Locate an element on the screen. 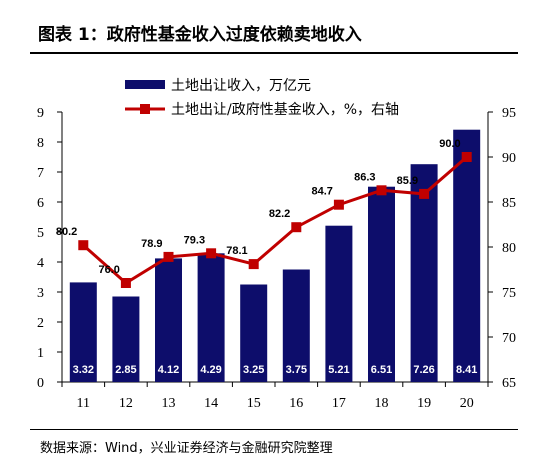  source-rule is located at coordinates (274, 429).